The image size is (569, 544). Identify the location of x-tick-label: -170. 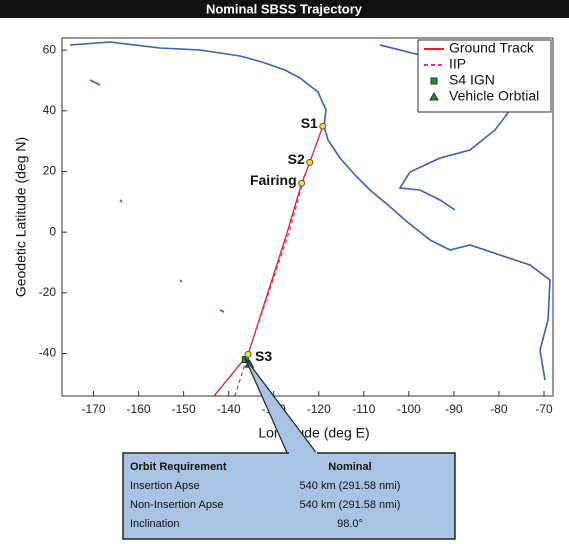
(94, 409).